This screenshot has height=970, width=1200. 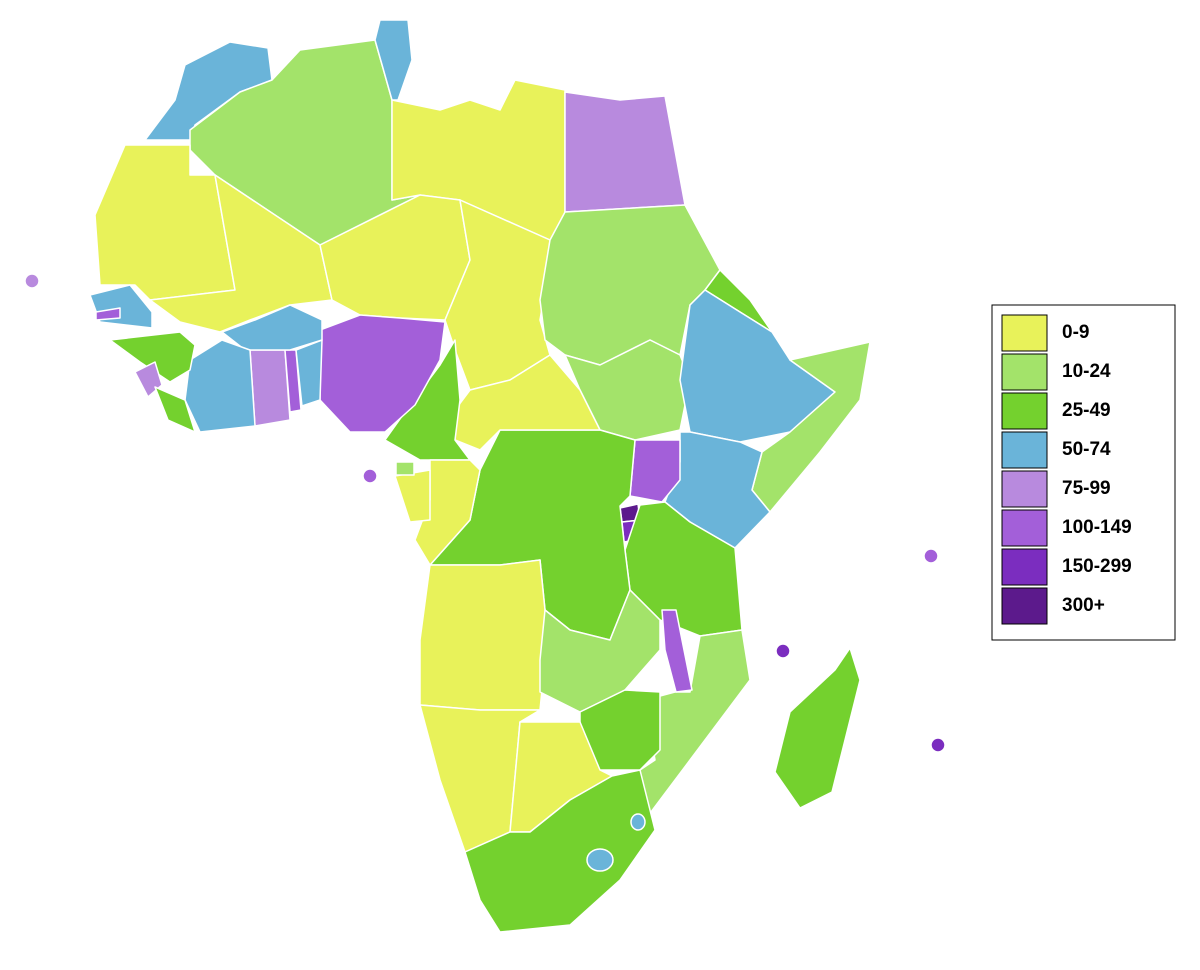 What do you see at coordinates (1086, 410) in the screenshot?
I see `legend-label: 25-49` at bounding box center [1086, 410].